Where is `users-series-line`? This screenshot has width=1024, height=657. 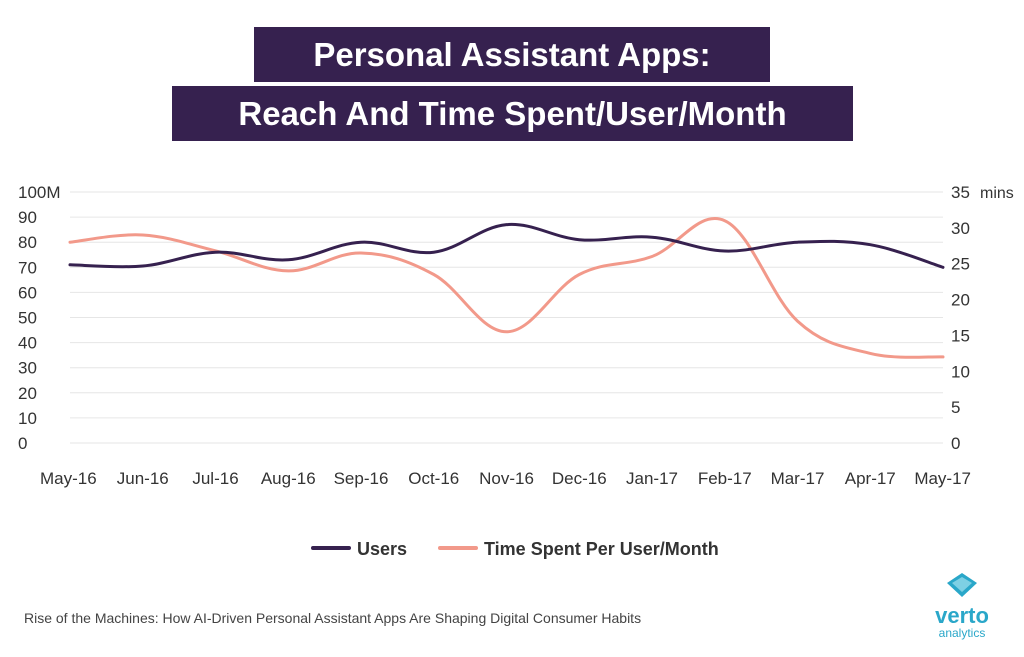 users-series-line is located at coordinates (506, 245).